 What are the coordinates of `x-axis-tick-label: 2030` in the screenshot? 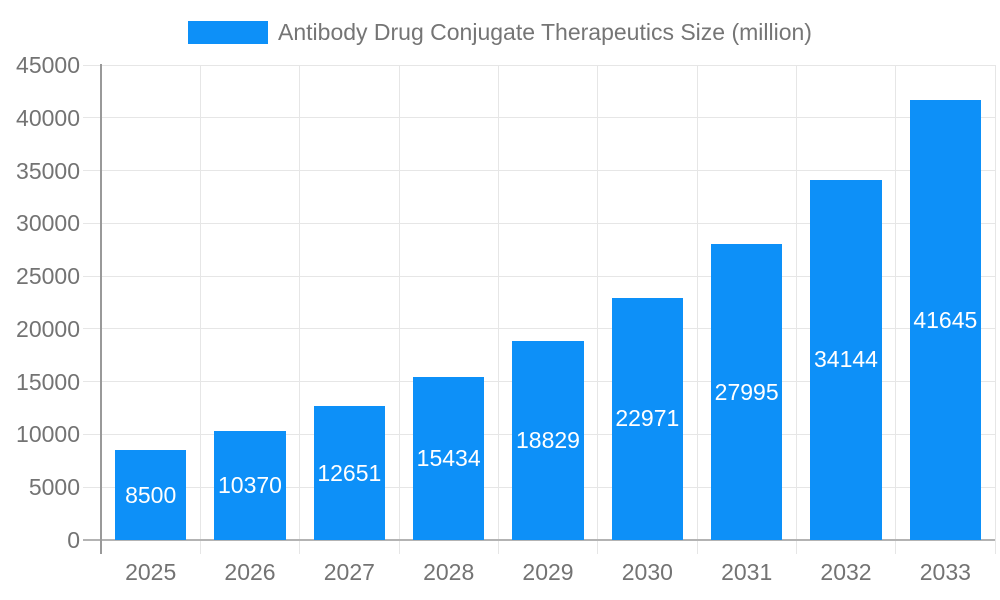 It's located at (647, 572).